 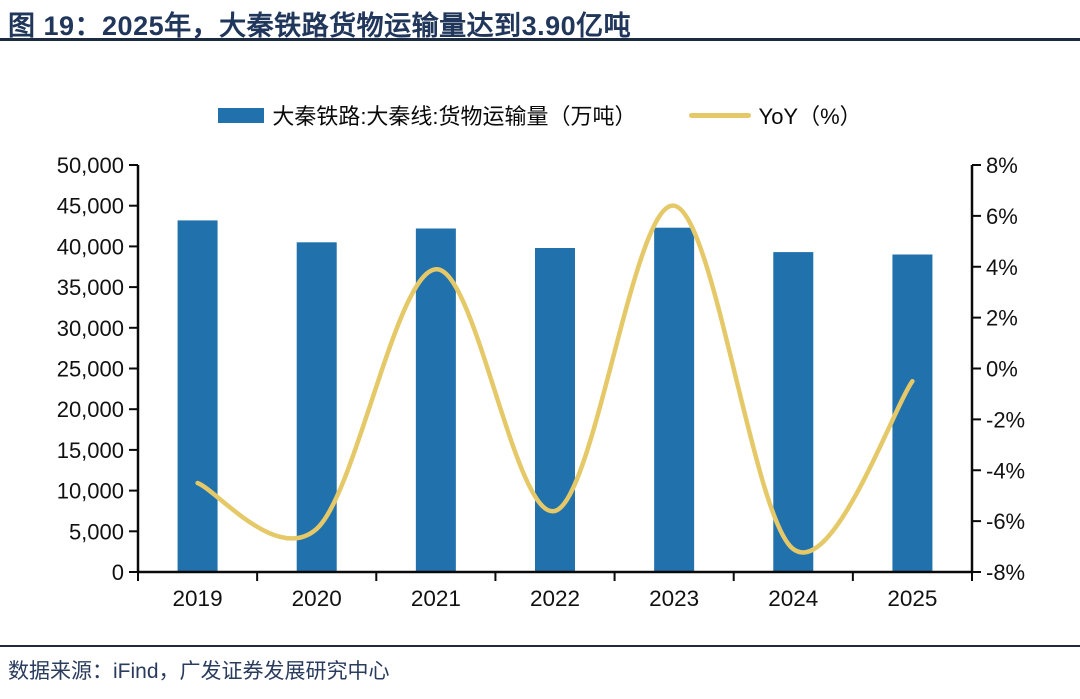 I want to click on left-axis-tick-label: 0, so click(x=118, y=572).